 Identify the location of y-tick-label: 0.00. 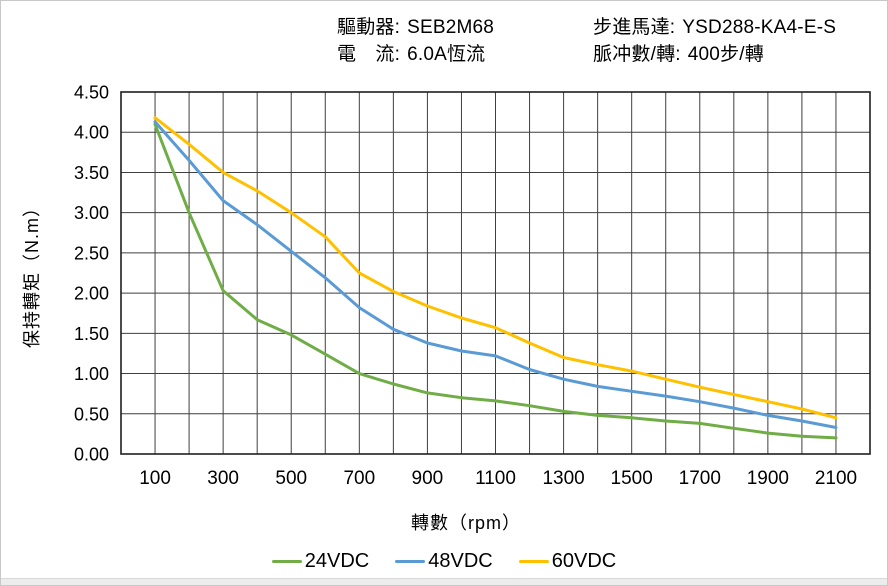
(91, 455).